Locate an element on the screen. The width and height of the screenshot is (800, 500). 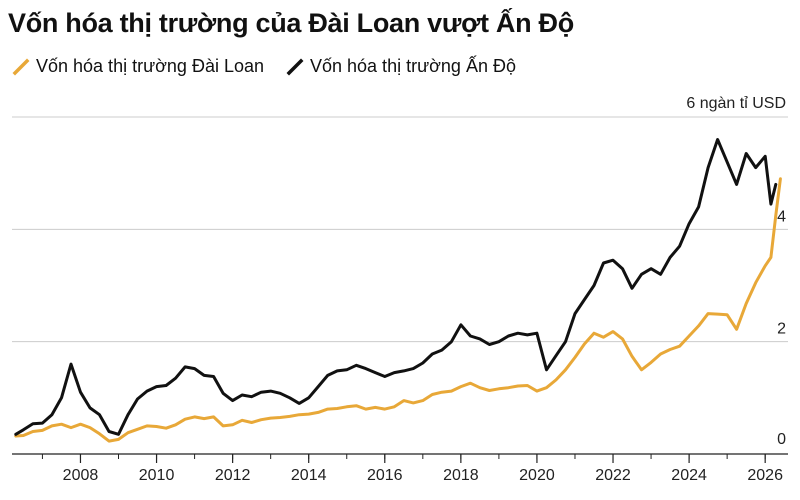
x-tick-label-2008: 2008 is located at coordinates (81, 475).